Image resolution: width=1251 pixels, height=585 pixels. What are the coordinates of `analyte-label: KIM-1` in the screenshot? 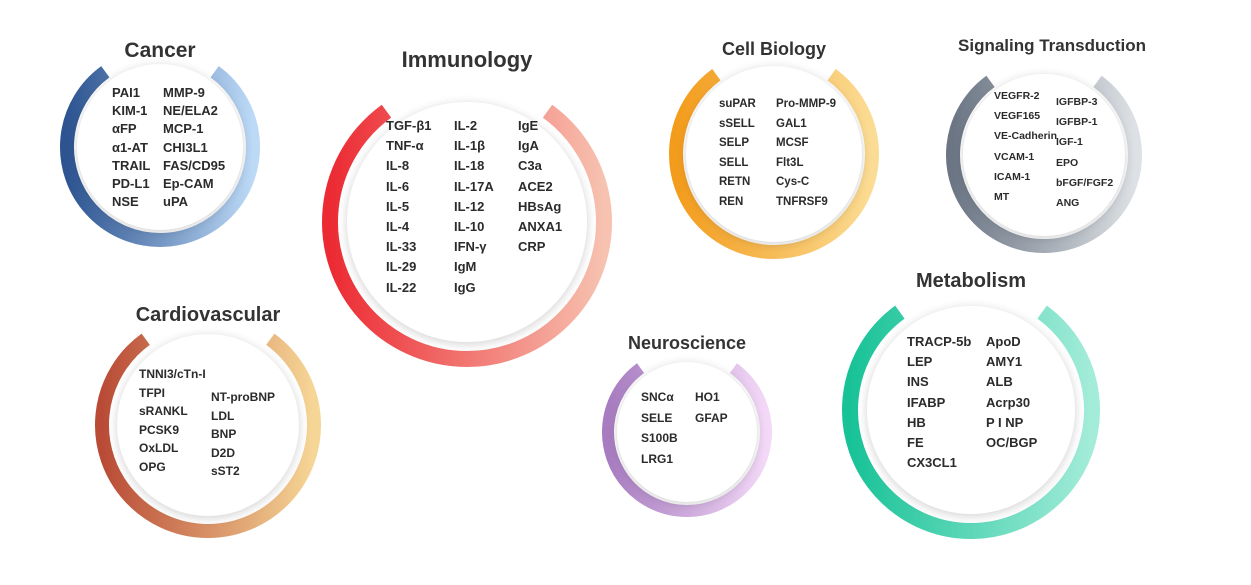 It's located at (130, 111).